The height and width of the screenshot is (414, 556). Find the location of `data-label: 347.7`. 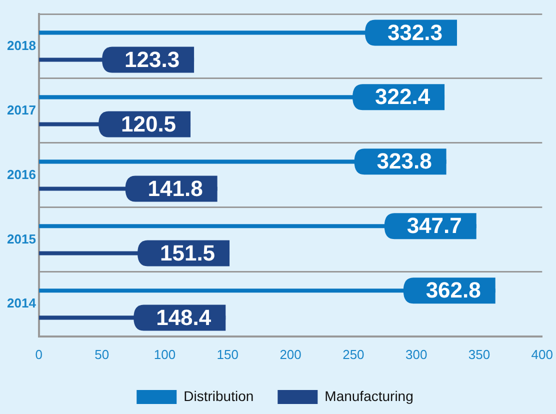

data-label: 347.7 is located at coordinates (434, 225).